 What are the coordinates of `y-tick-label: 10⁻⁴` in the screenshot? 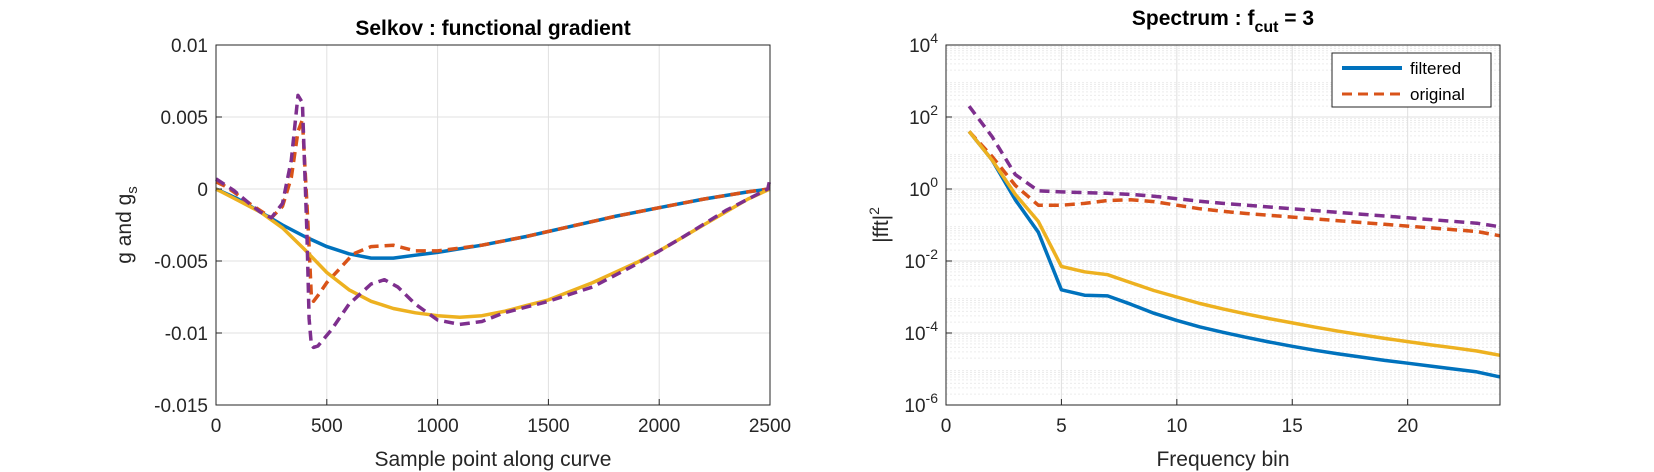 It's located at (921, 331).